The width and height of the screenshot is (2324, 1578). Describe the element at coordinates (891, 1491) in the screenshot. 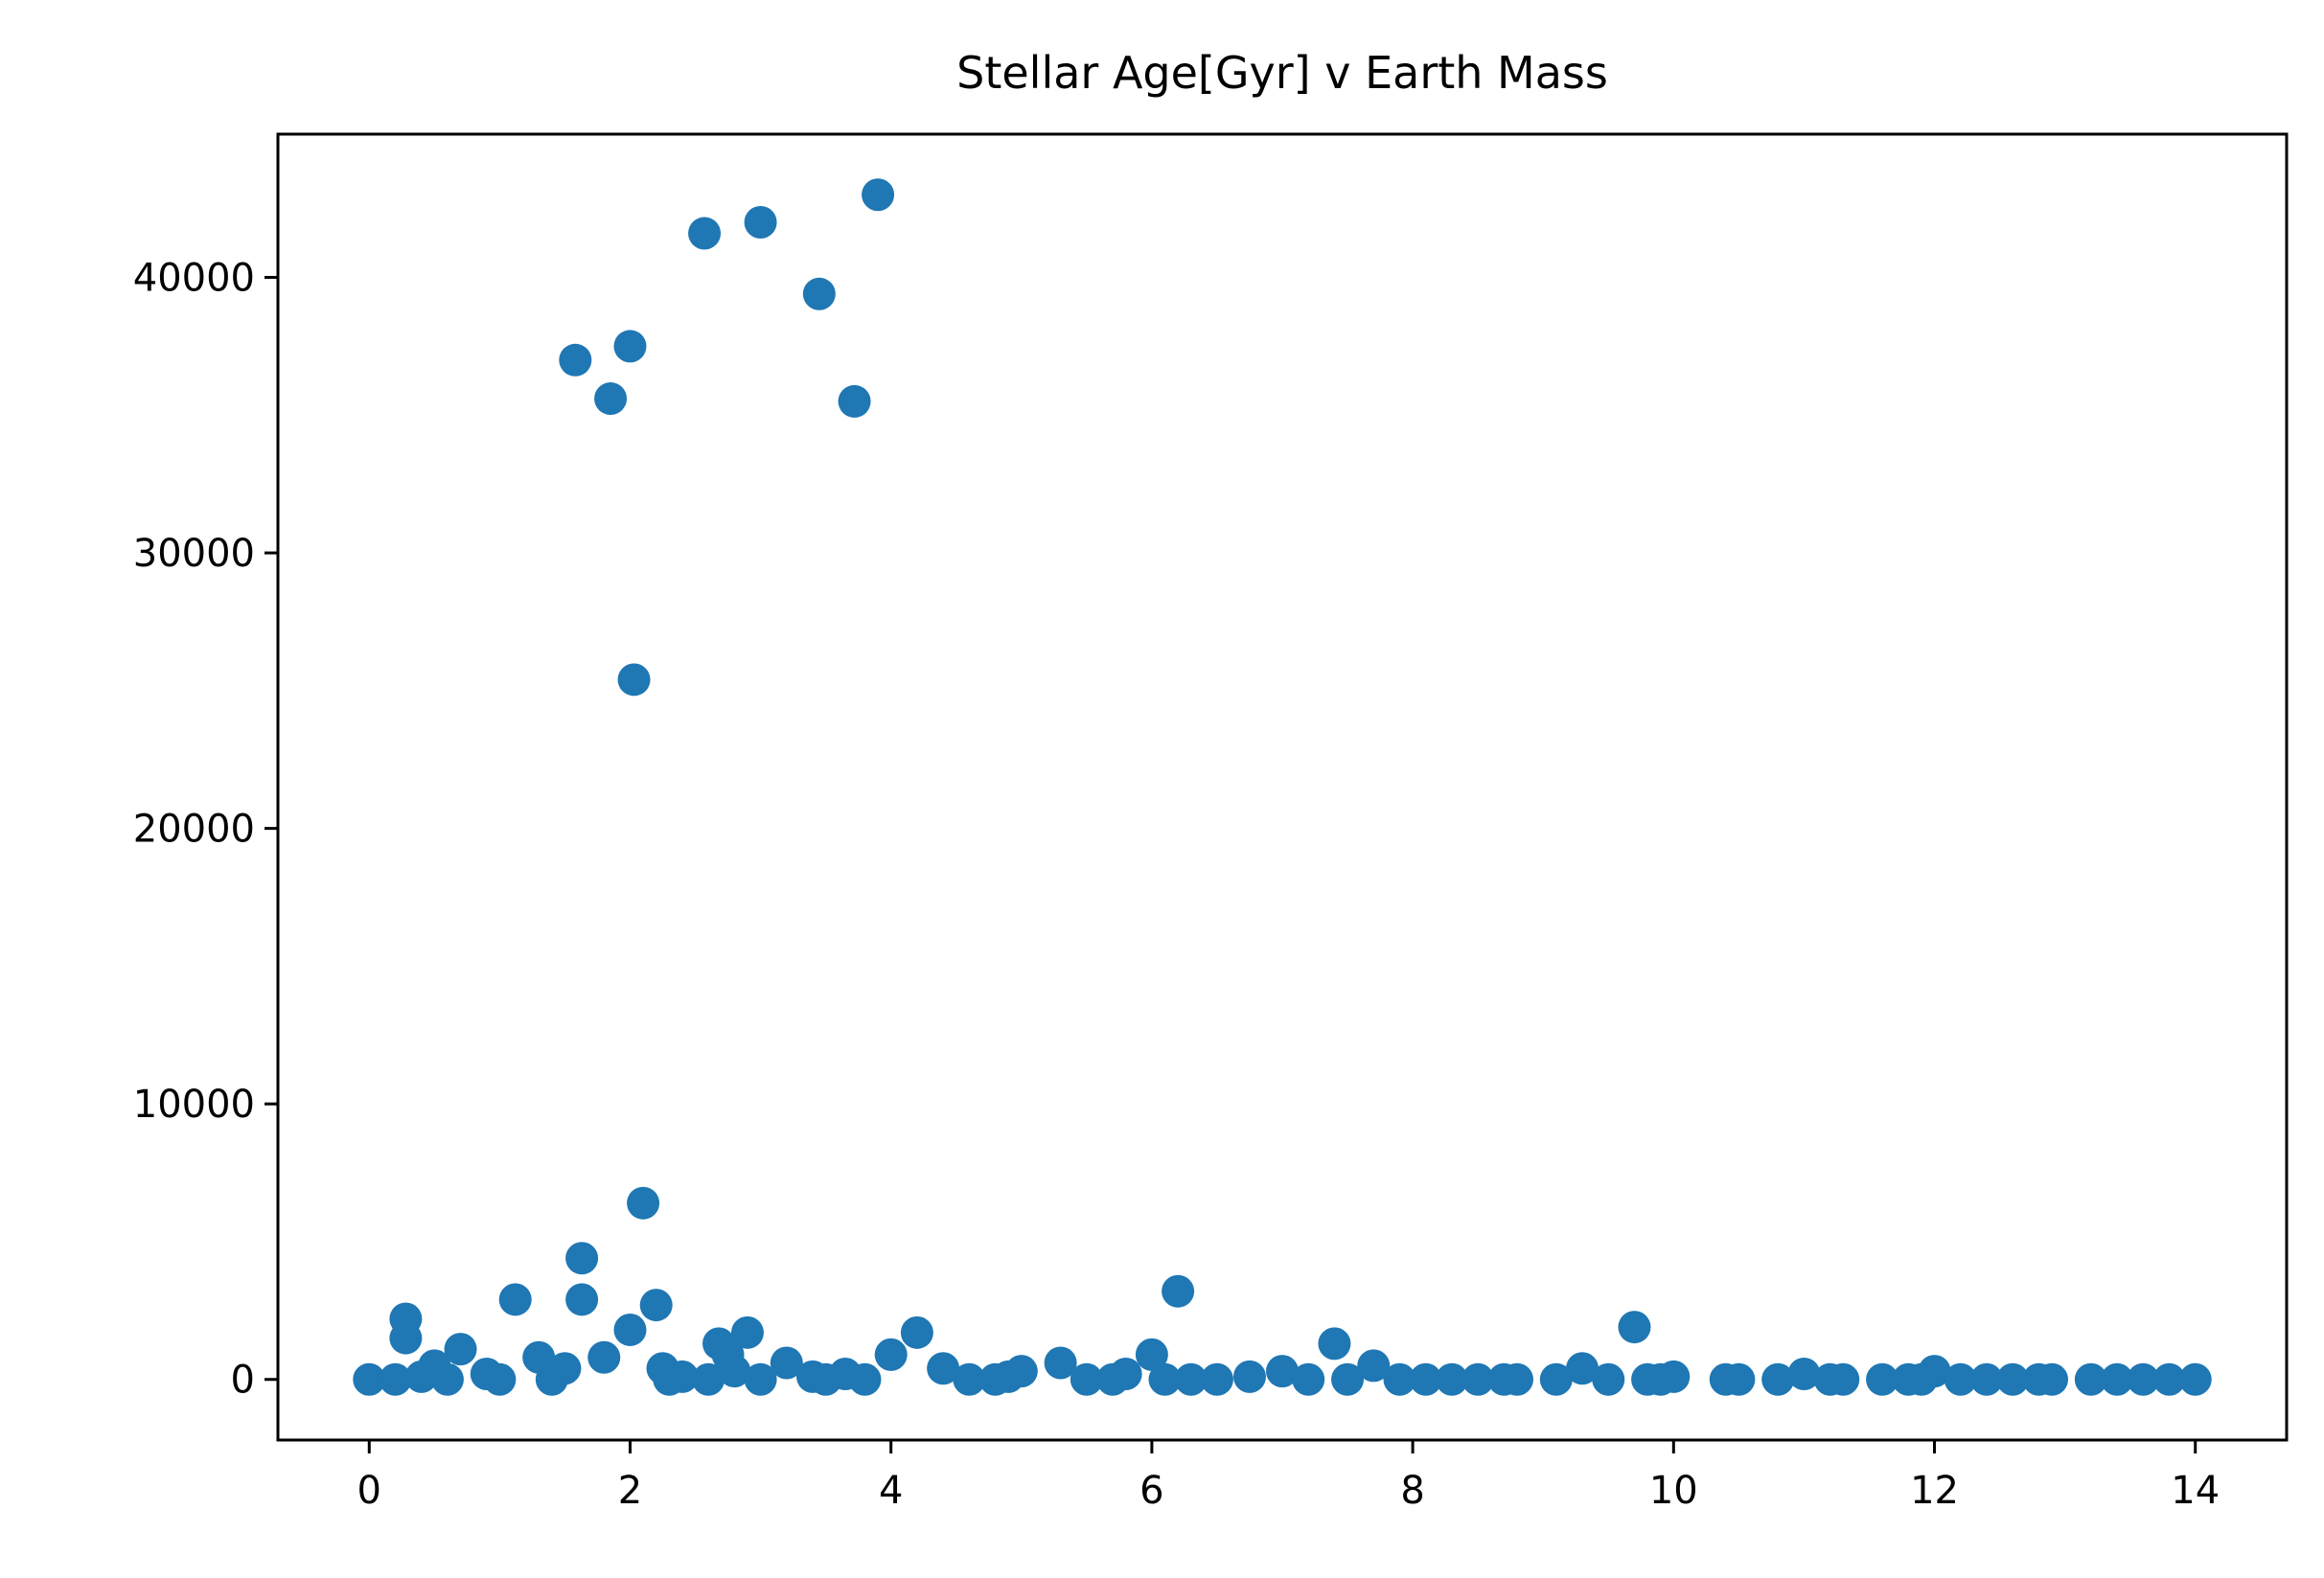

I see `x-tick-label: 4` at that location.